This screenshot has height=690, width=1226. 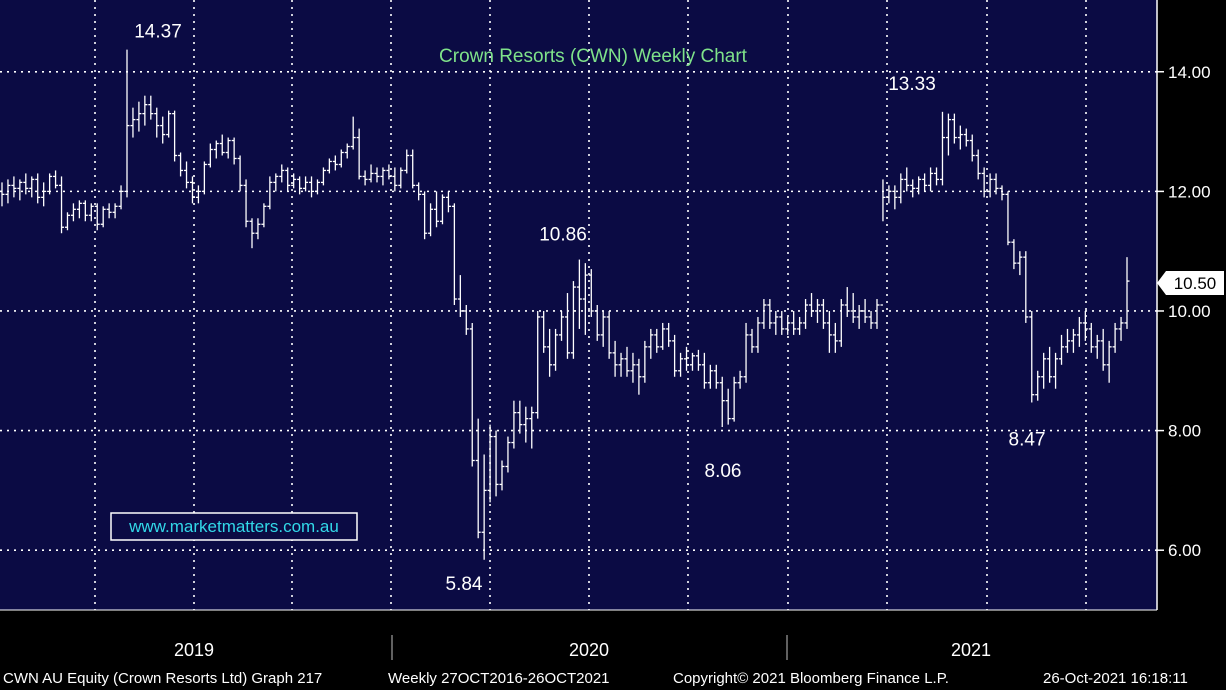 What do you see at coordinates (1115, 678) in the screenshot?
I see `footer-timestamp: 26-Oct-2021 16:18:11` at bounding box center [1115, 678].